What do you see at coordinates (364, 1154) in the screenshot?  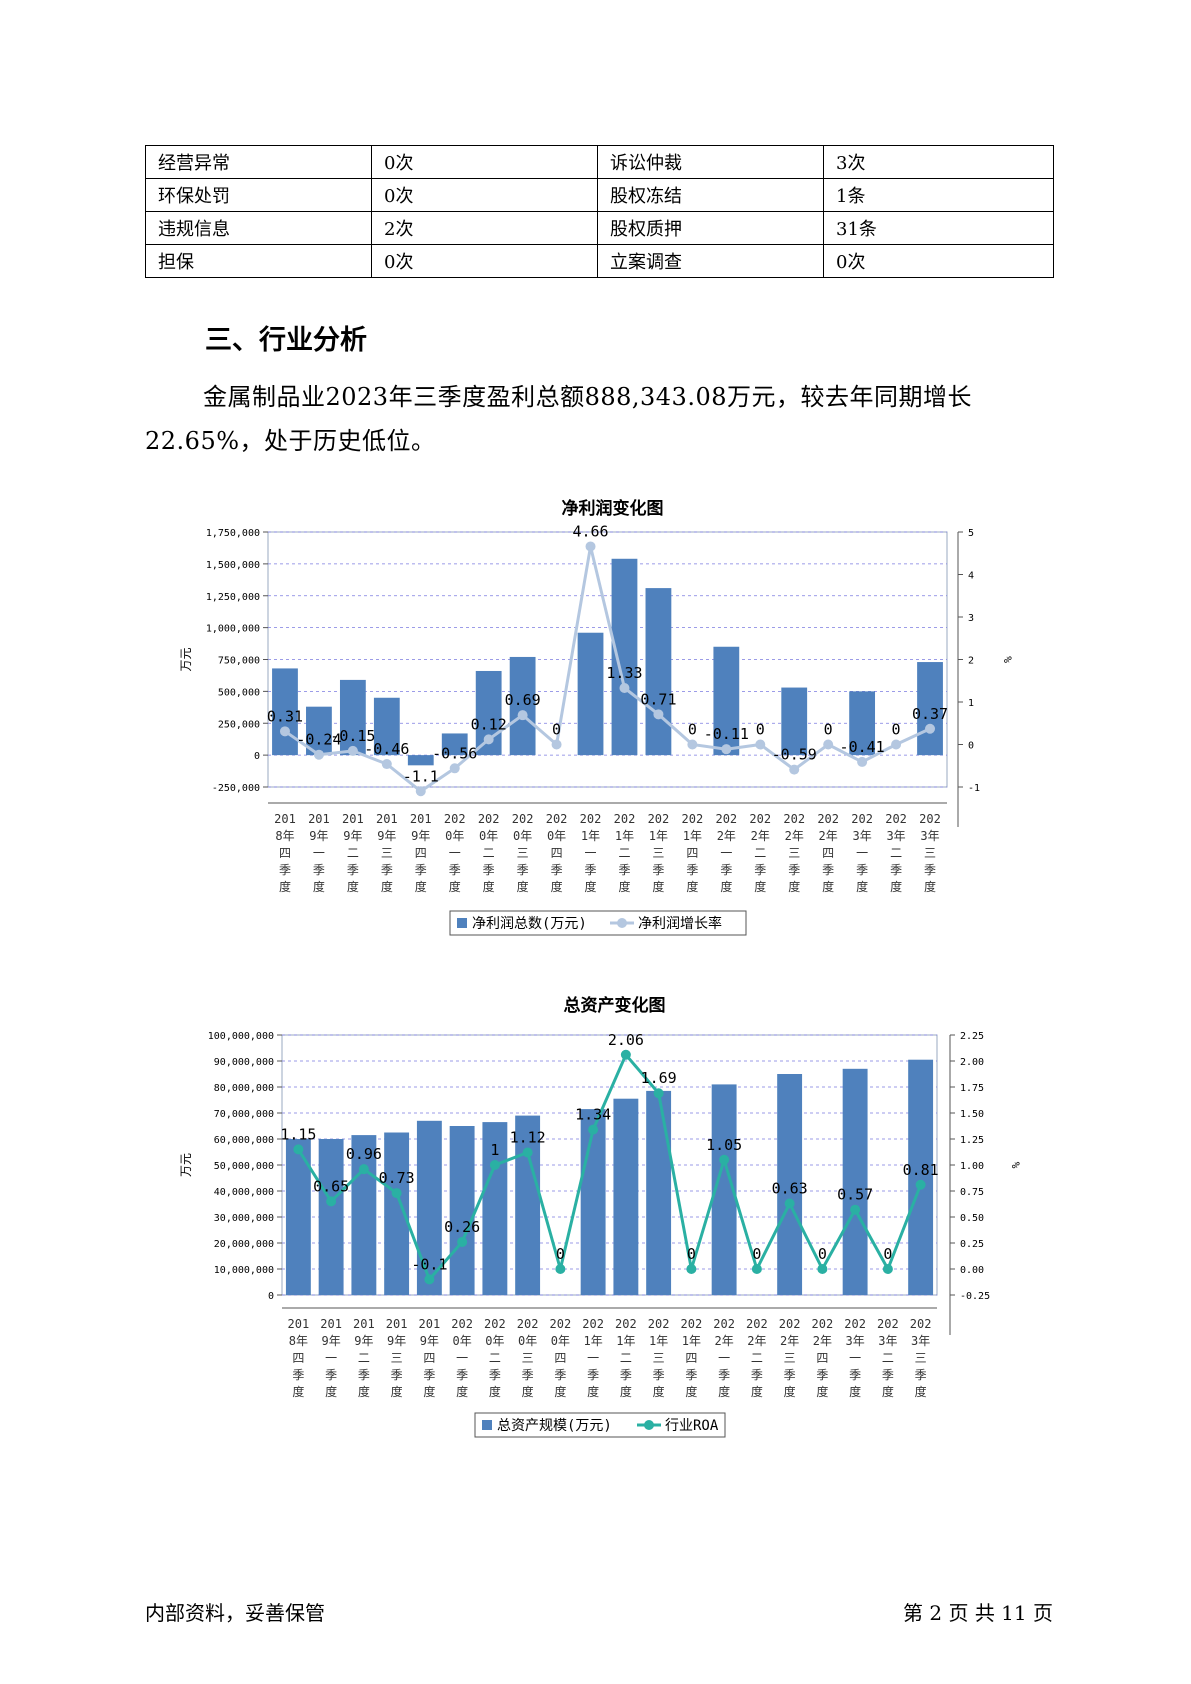 I see `data-label: 0.96` at bounding box center [364, 1154].